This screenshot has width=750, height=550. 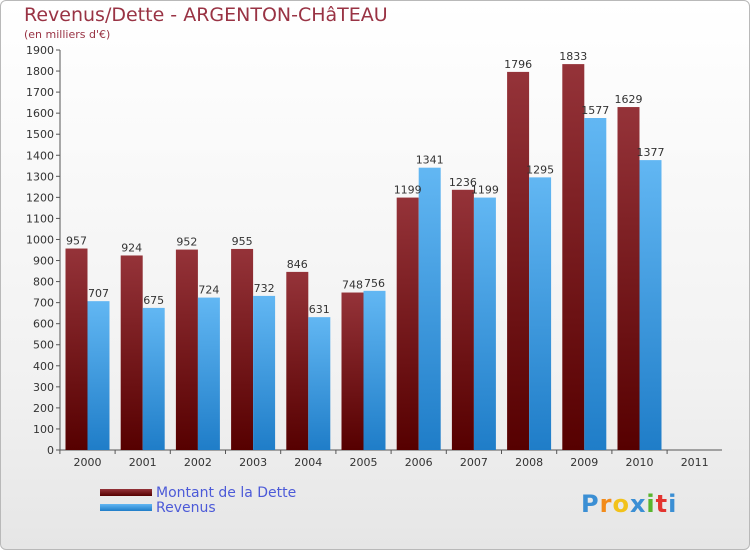 I want to click on y-tick-label: 1300, so click(x=40, y=176).